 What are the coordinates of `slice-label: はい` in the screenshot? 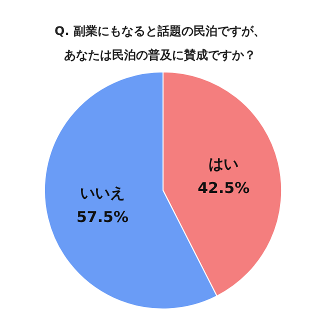 It's located at (223, 163).